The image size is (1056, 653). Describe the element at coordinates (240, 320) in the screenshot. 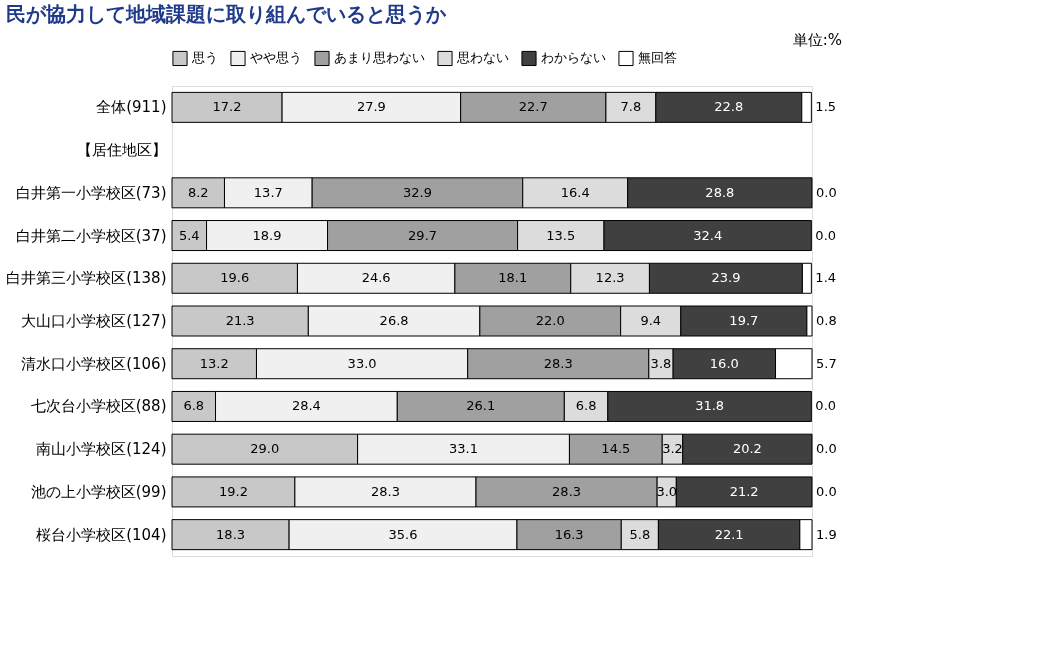

I see `data-label: 21.3` at that location.